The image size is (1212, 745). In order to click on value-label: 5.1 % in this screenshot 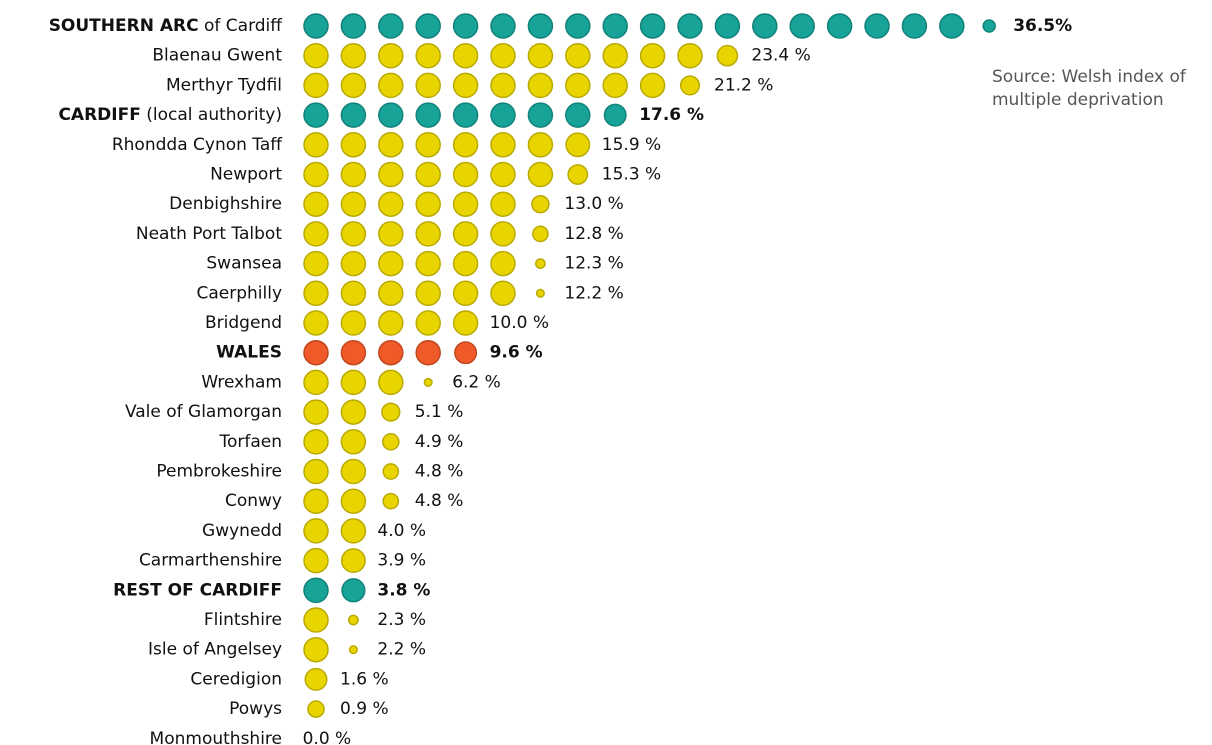, I will do `click(439, 412)`.